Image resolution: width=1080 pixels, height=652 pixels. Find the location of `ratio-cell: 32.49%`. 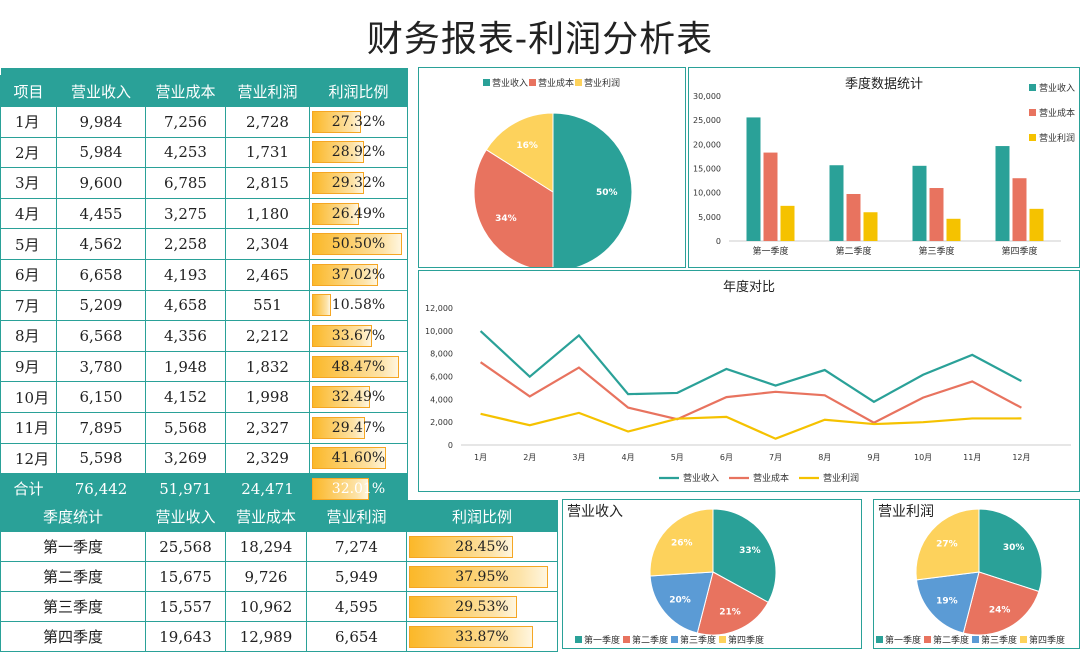

ratio-cell: 32.49% is located at coordinates (358, 397).